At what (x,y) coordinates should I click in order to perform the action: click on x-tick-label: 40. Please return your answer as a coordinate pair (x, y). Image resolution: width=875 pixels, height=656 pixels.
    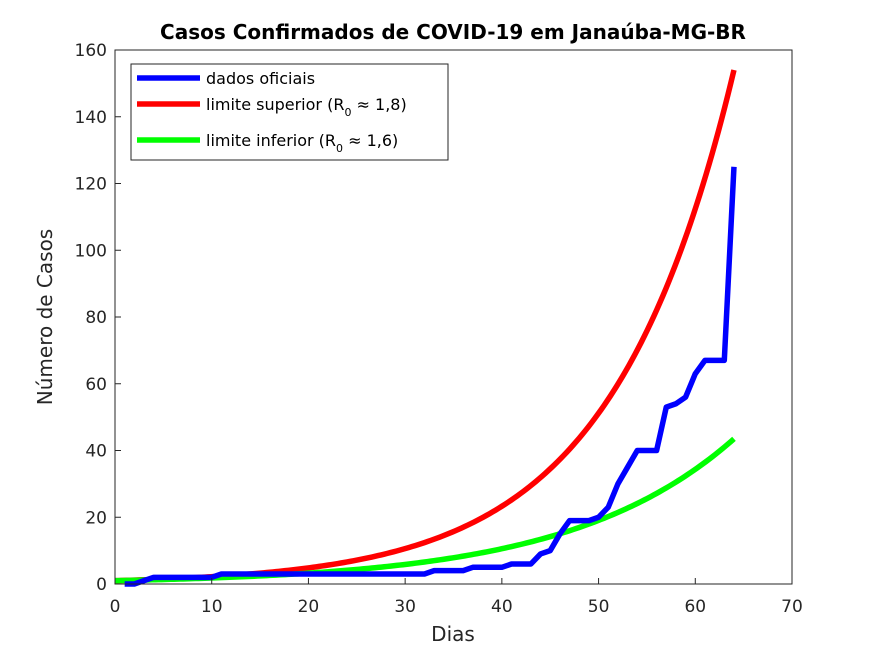
    Looking at the image, I should click on (502, 607).